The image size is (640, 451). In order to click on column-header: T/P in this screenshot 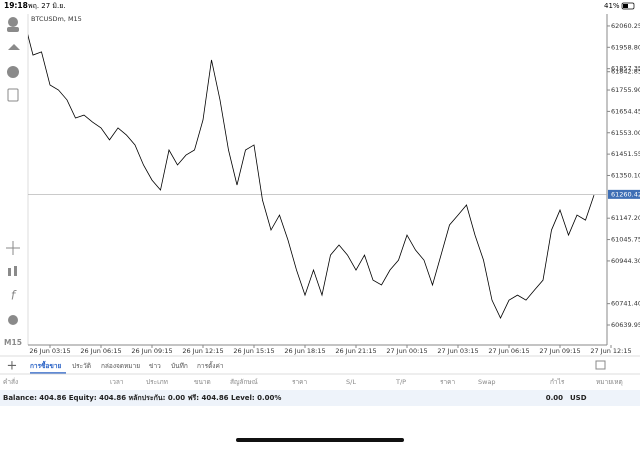, I will do `click(400, 382)`.